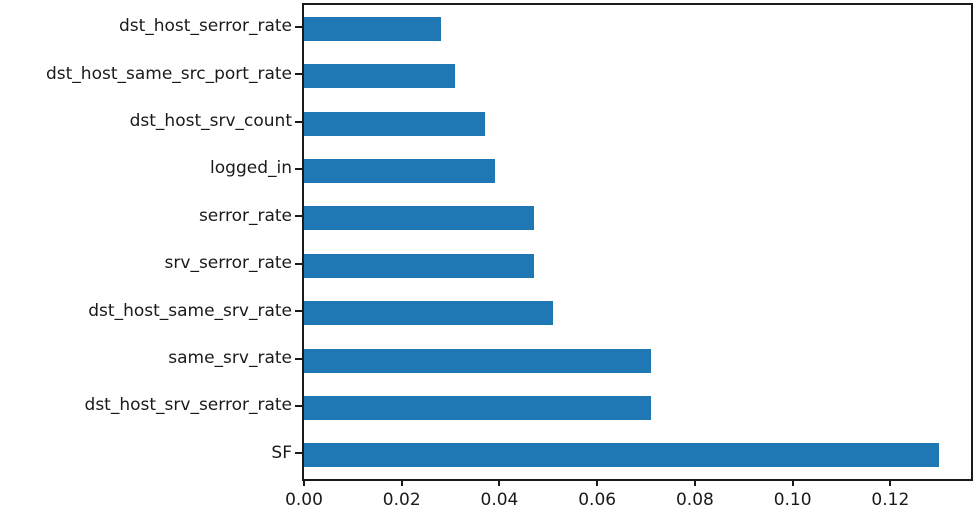  I want to click on y-tick-label: dst_host_srv_count, so click(210, 121).